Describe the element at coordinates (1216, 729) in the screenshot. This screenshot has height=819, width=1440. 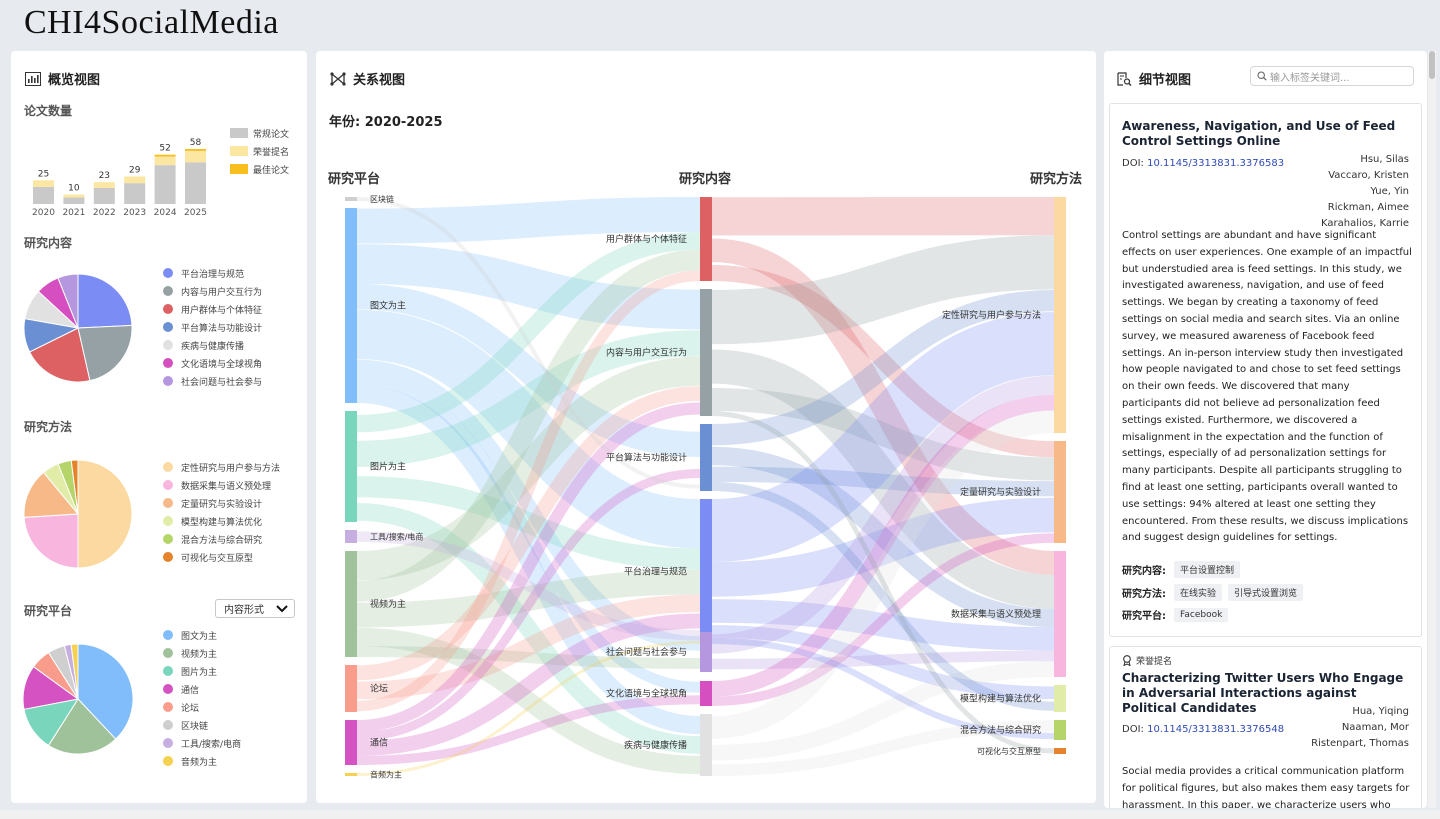
I see `doi-link: 10.1145/3313831.3376548` at that location.